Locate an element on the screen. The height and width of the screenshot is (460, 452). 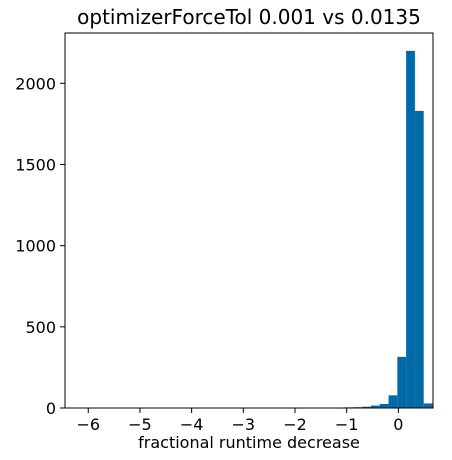
chart-title: optimizerForceTol 0.001 vs 0.0135 is located at coordinates (249, 17).